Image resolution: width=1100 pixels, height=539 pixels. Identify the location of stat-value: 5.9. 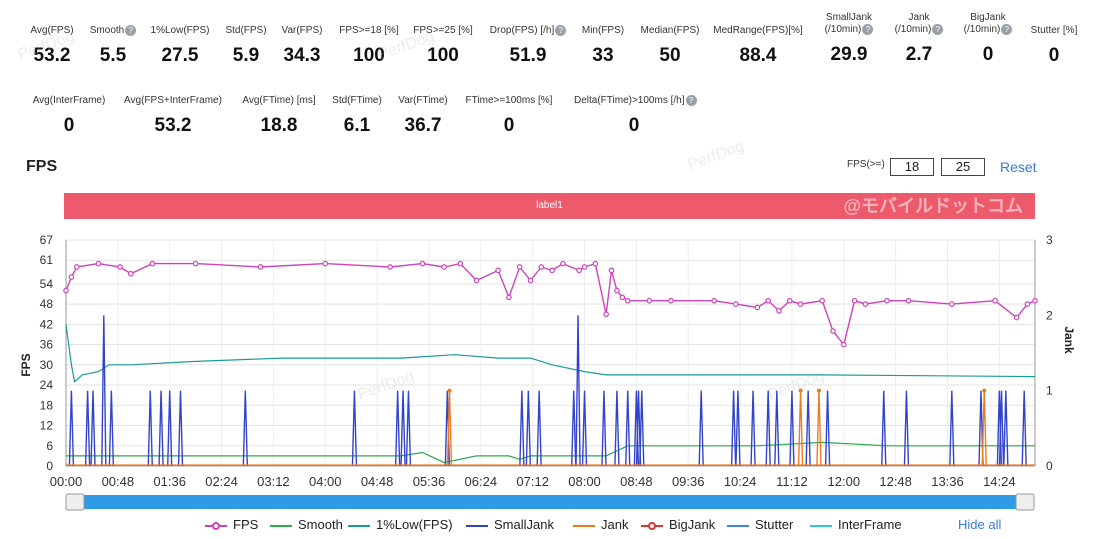
(246, 55).